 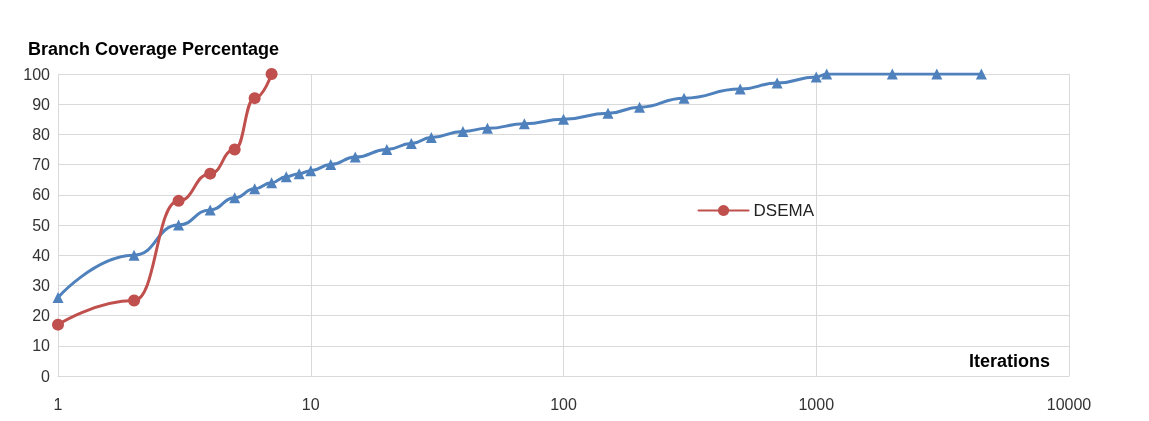 What do you see at coordinates (784, 210) in the screenshot?
I see `legend-label: DSEMA` at bounding box center [784, 210].